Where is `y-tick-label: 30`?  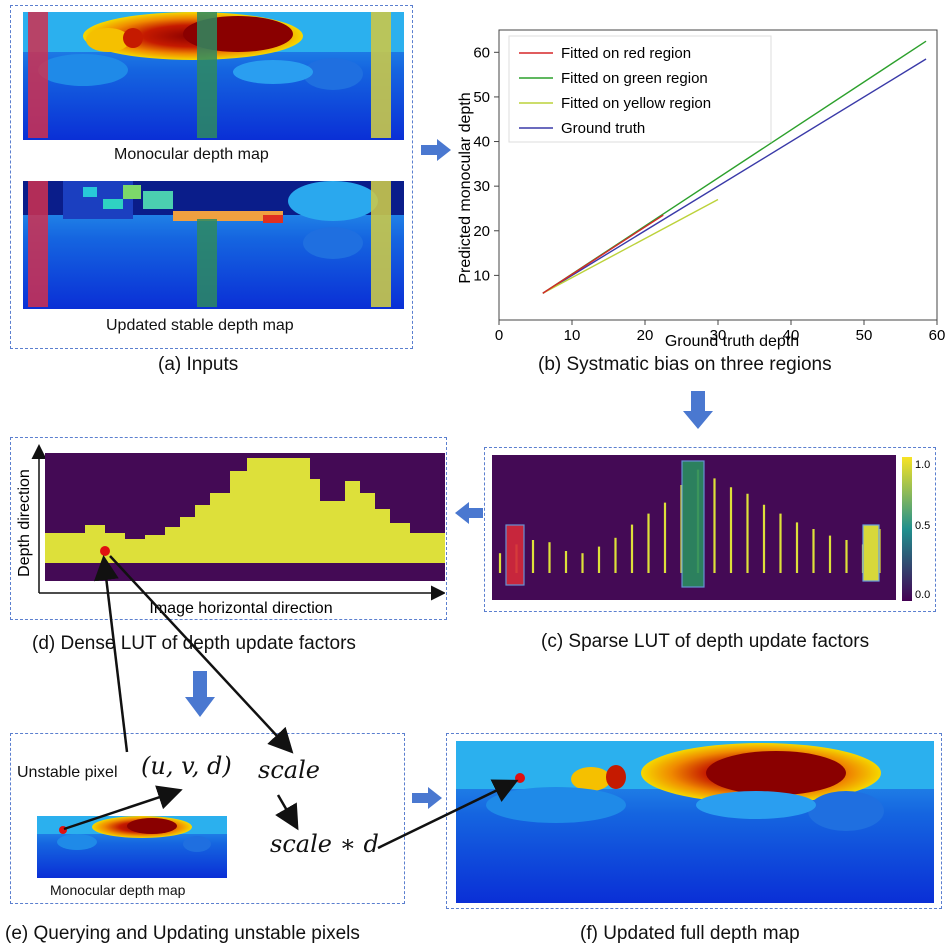
y-tick-label: 30 is located at coordinates (481, 186).